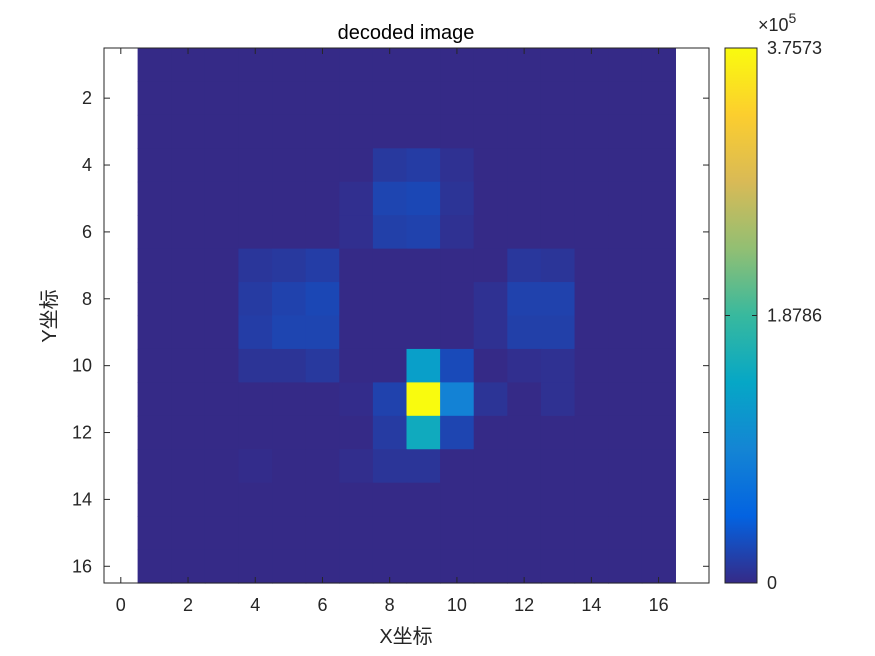 The width and height of the screenshot is (875, 656). What do you see at coordinates (87, 299) in the screenshot?
I see `y-tick-label: 8` at bounding box center [87, 299].